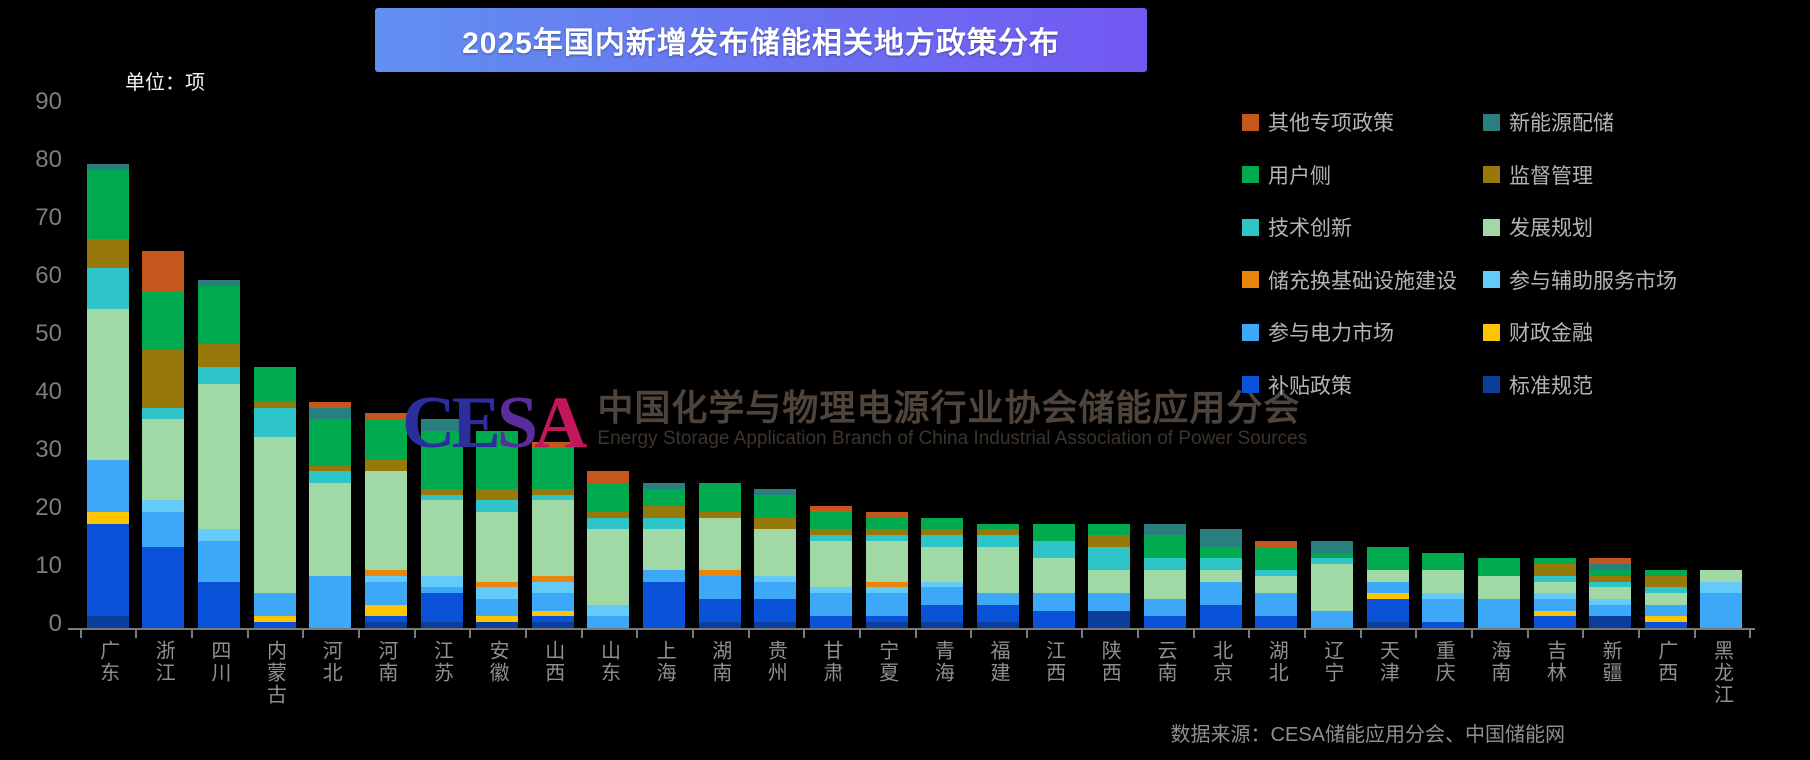 The height and width of the screenshot is (760, 1810). Describe the element at coordinates (1551, 334) in the screenshot. I see `legend-label: 财政金融` at that location.